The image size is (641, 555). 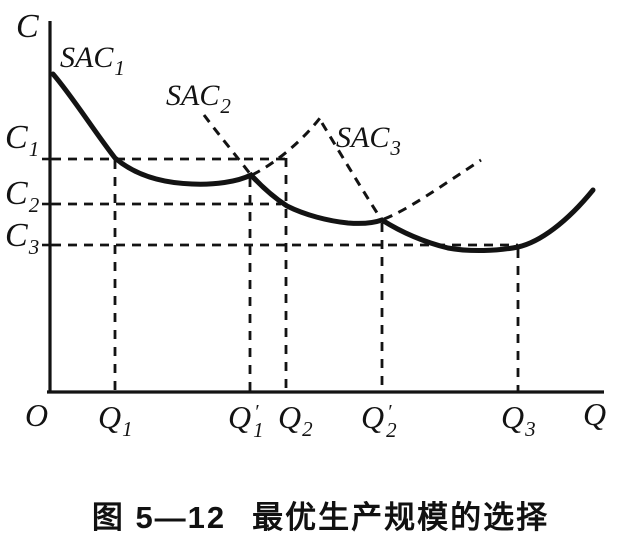 What do you see at coordinates (247, 421) in the screenshot?
I see `quantity-label-q1-prime: Q ′ 1` at bounding box center [247, 421].